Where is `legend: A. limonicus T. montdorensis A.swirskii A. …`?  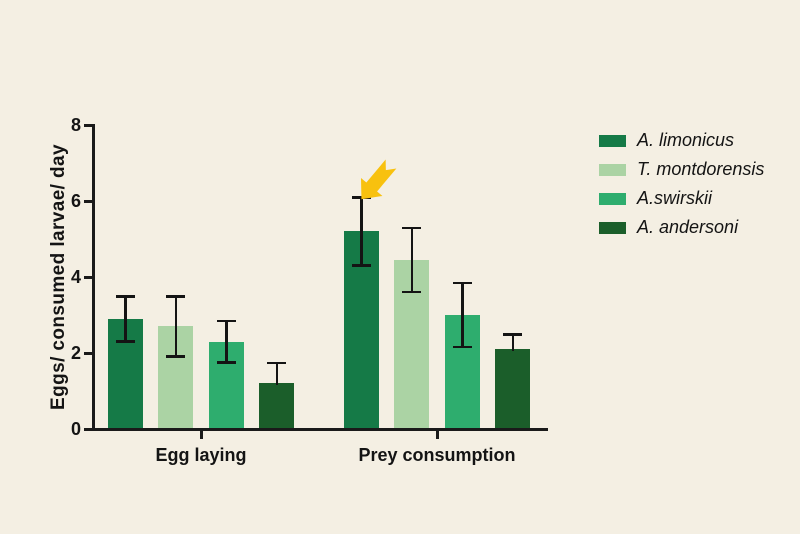
legend: A. limonicus T. montdorensis A.swirskii A. … is located at coordinates (681, 184).